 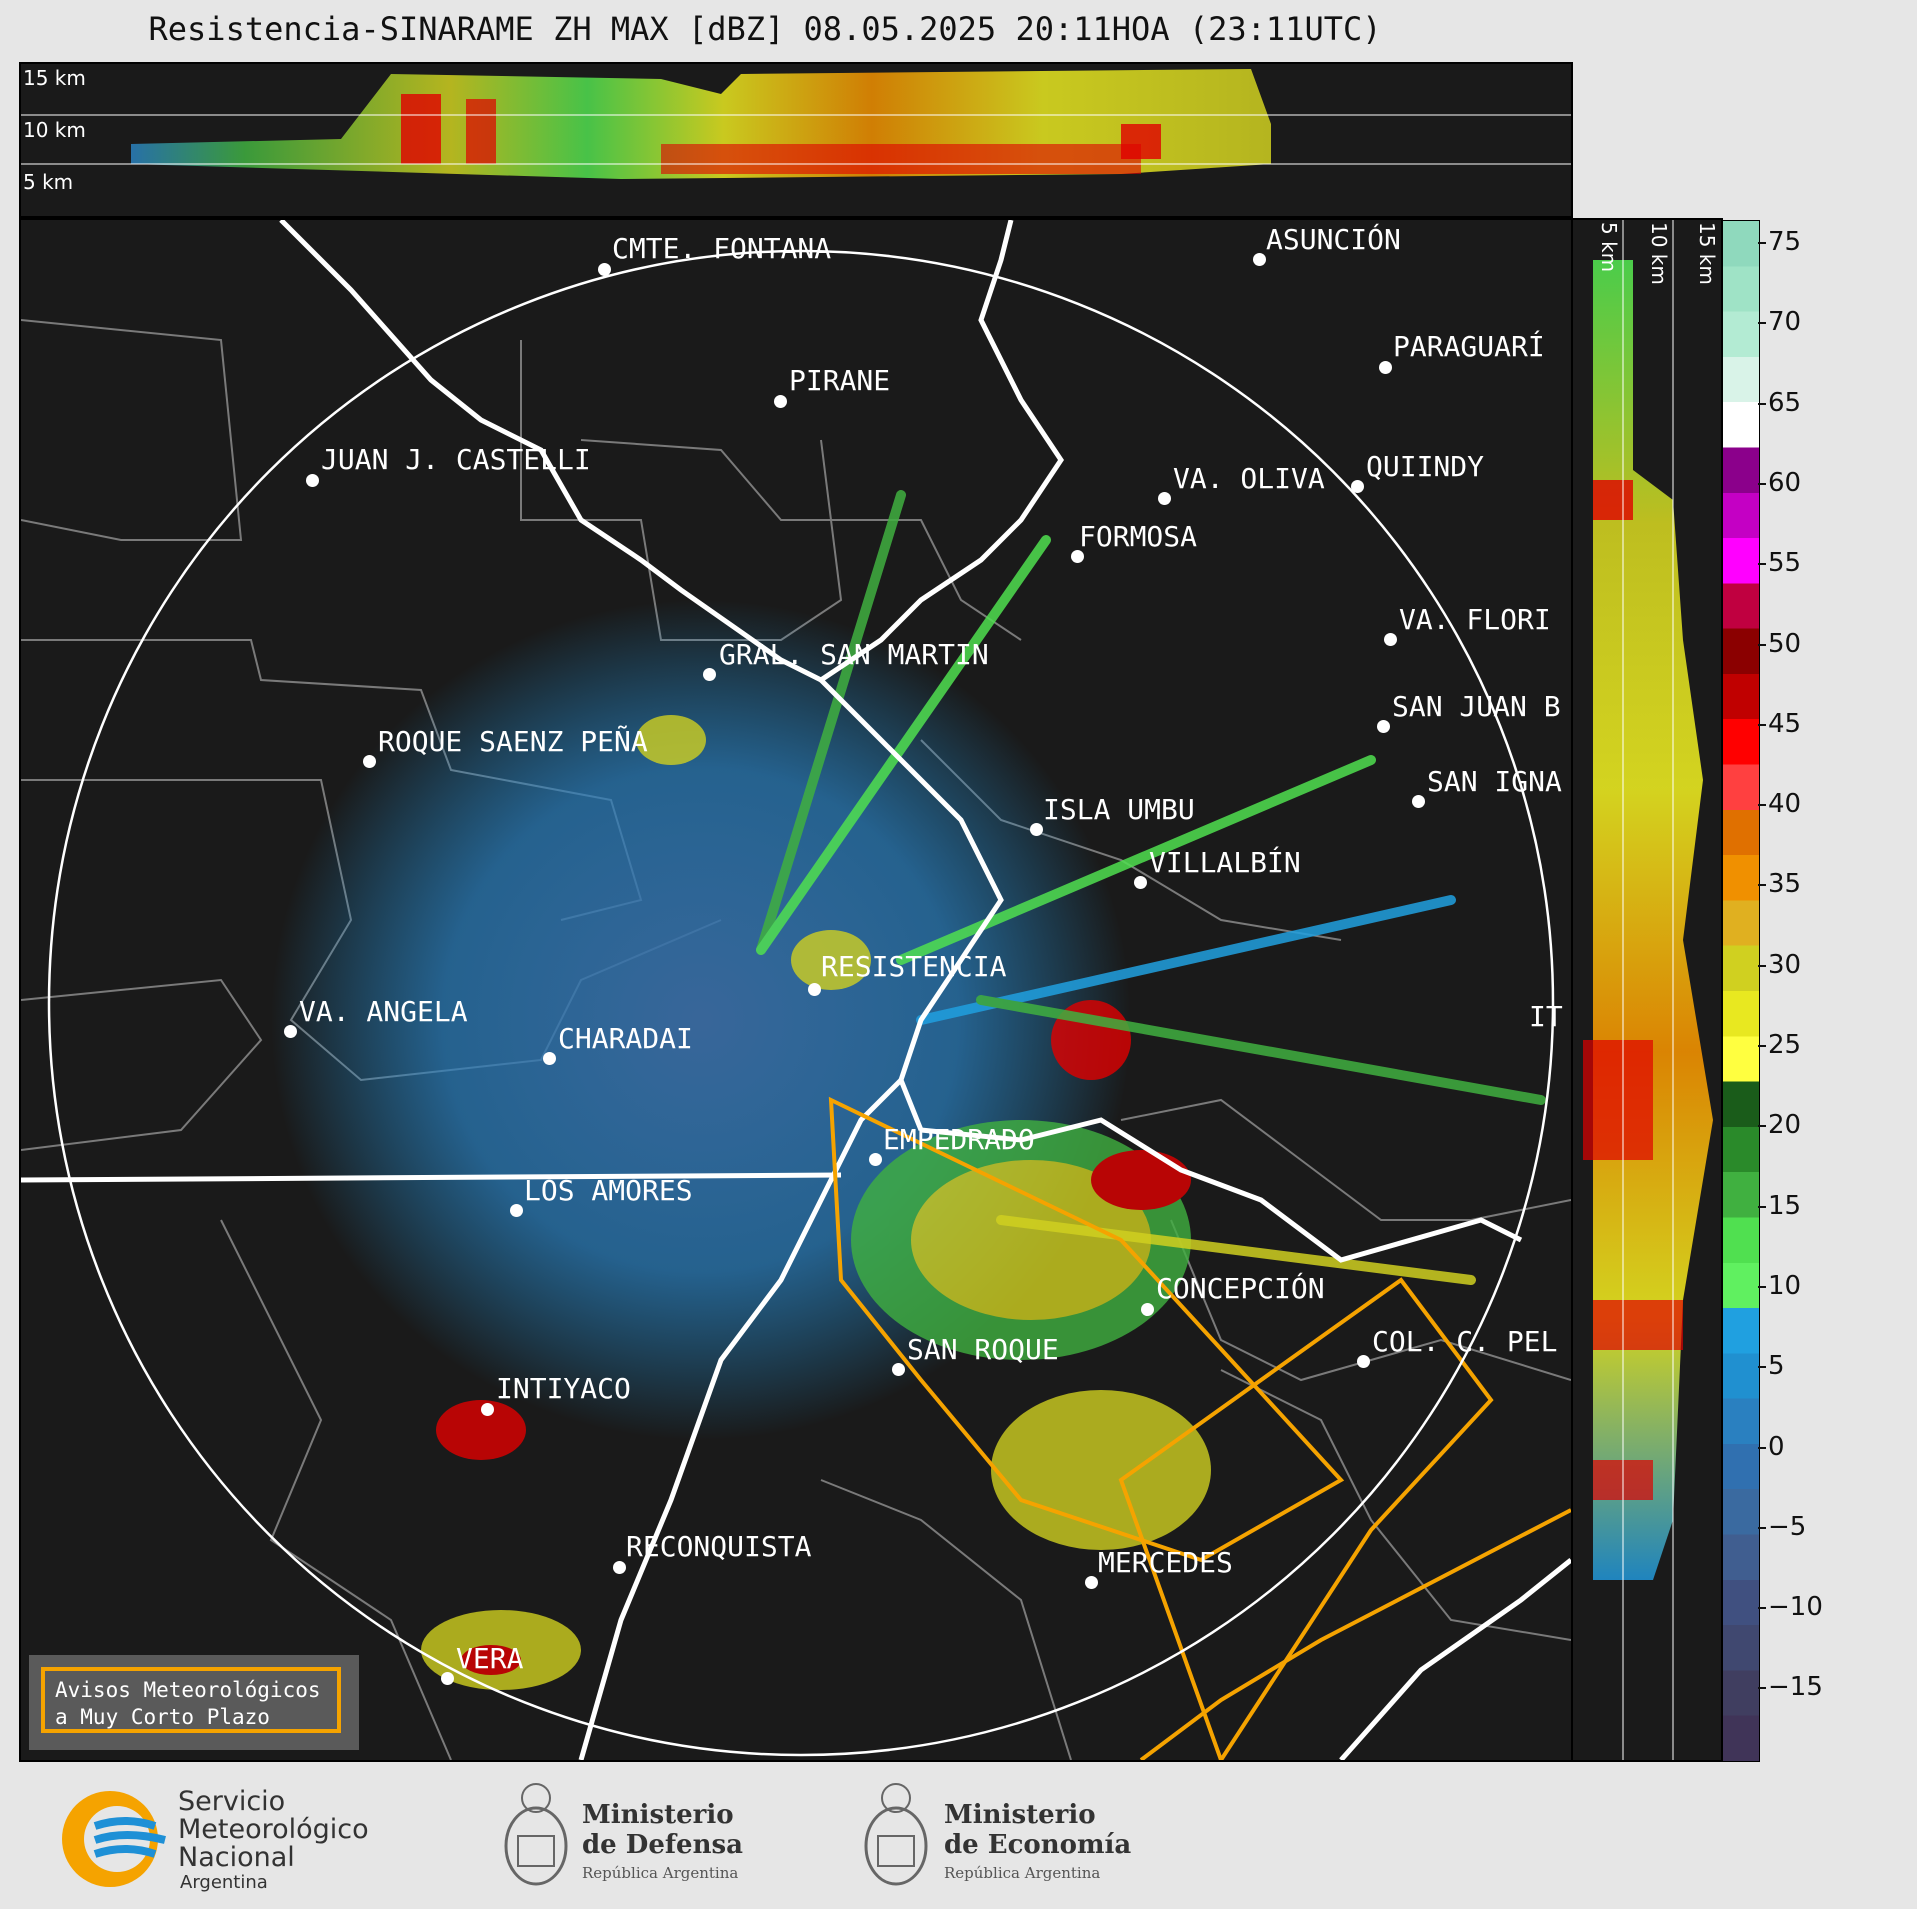 What do you see at coordinates (1795, 1687) in the screenshot?
I see `colorbar-tick-label: −15` at bounding box center [1795, 1687].